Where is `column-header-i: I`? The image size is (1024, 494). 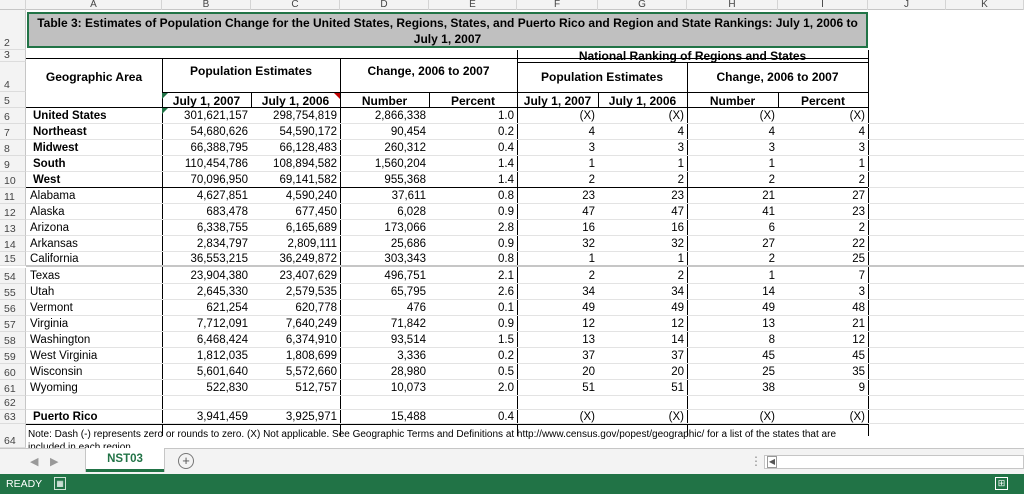 column-header-i: I is located at coordinates (823, 5).